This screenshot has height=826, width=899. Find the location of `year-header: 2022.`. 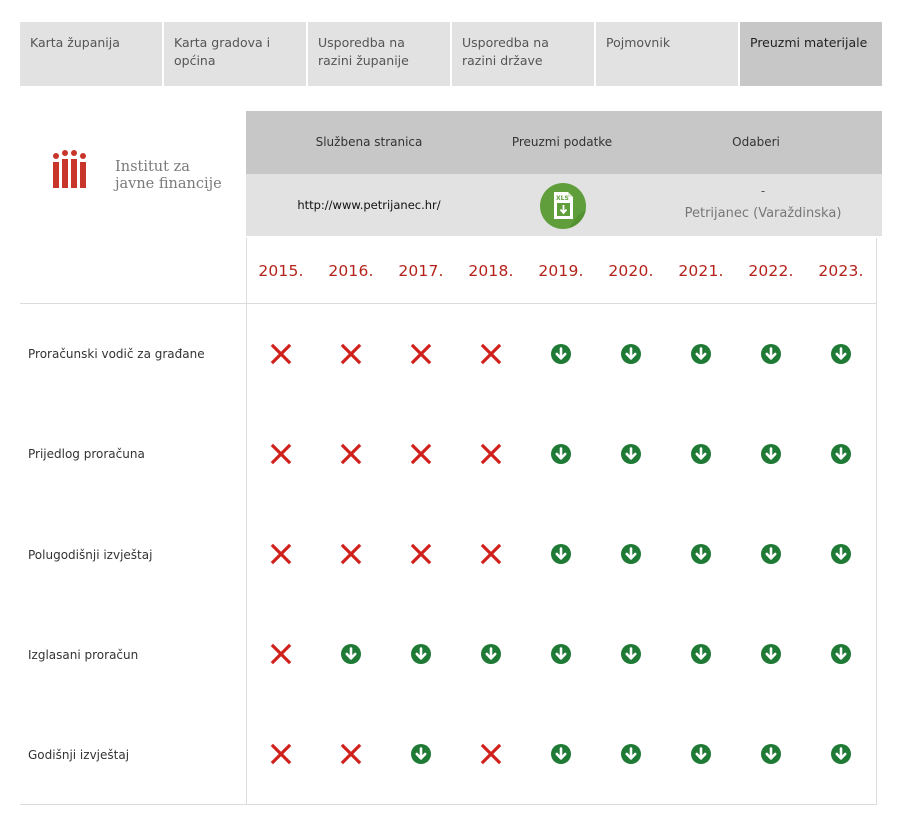

year-header: 2022. is located at coordinates (771, 271).